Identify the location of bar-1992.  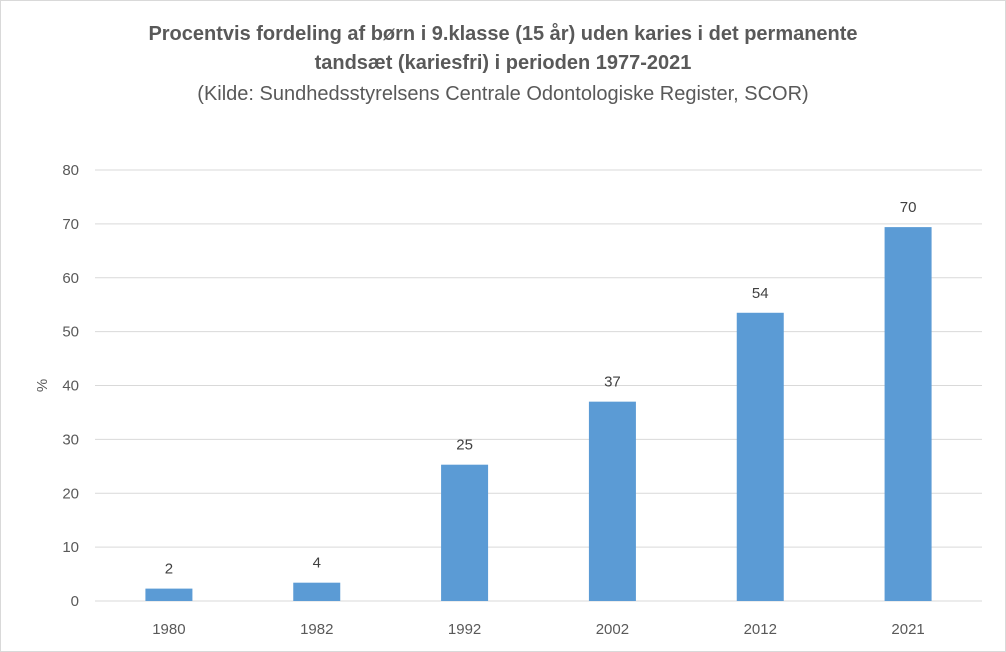
(465, 532).